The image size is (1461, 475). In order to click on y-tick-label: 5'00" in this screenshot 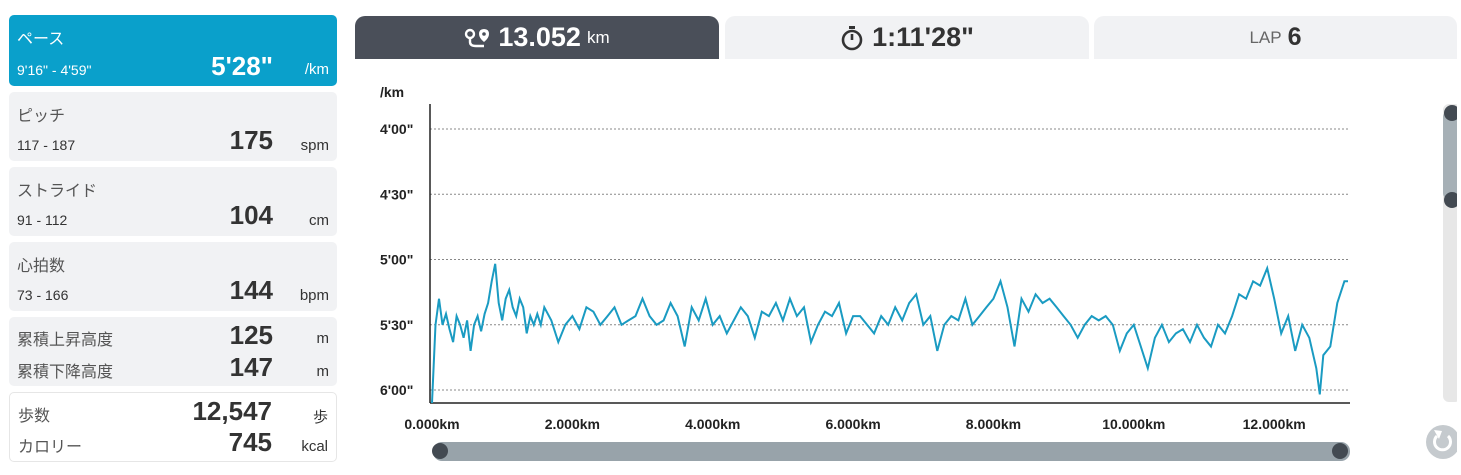, I will do `click(396, 260)`.